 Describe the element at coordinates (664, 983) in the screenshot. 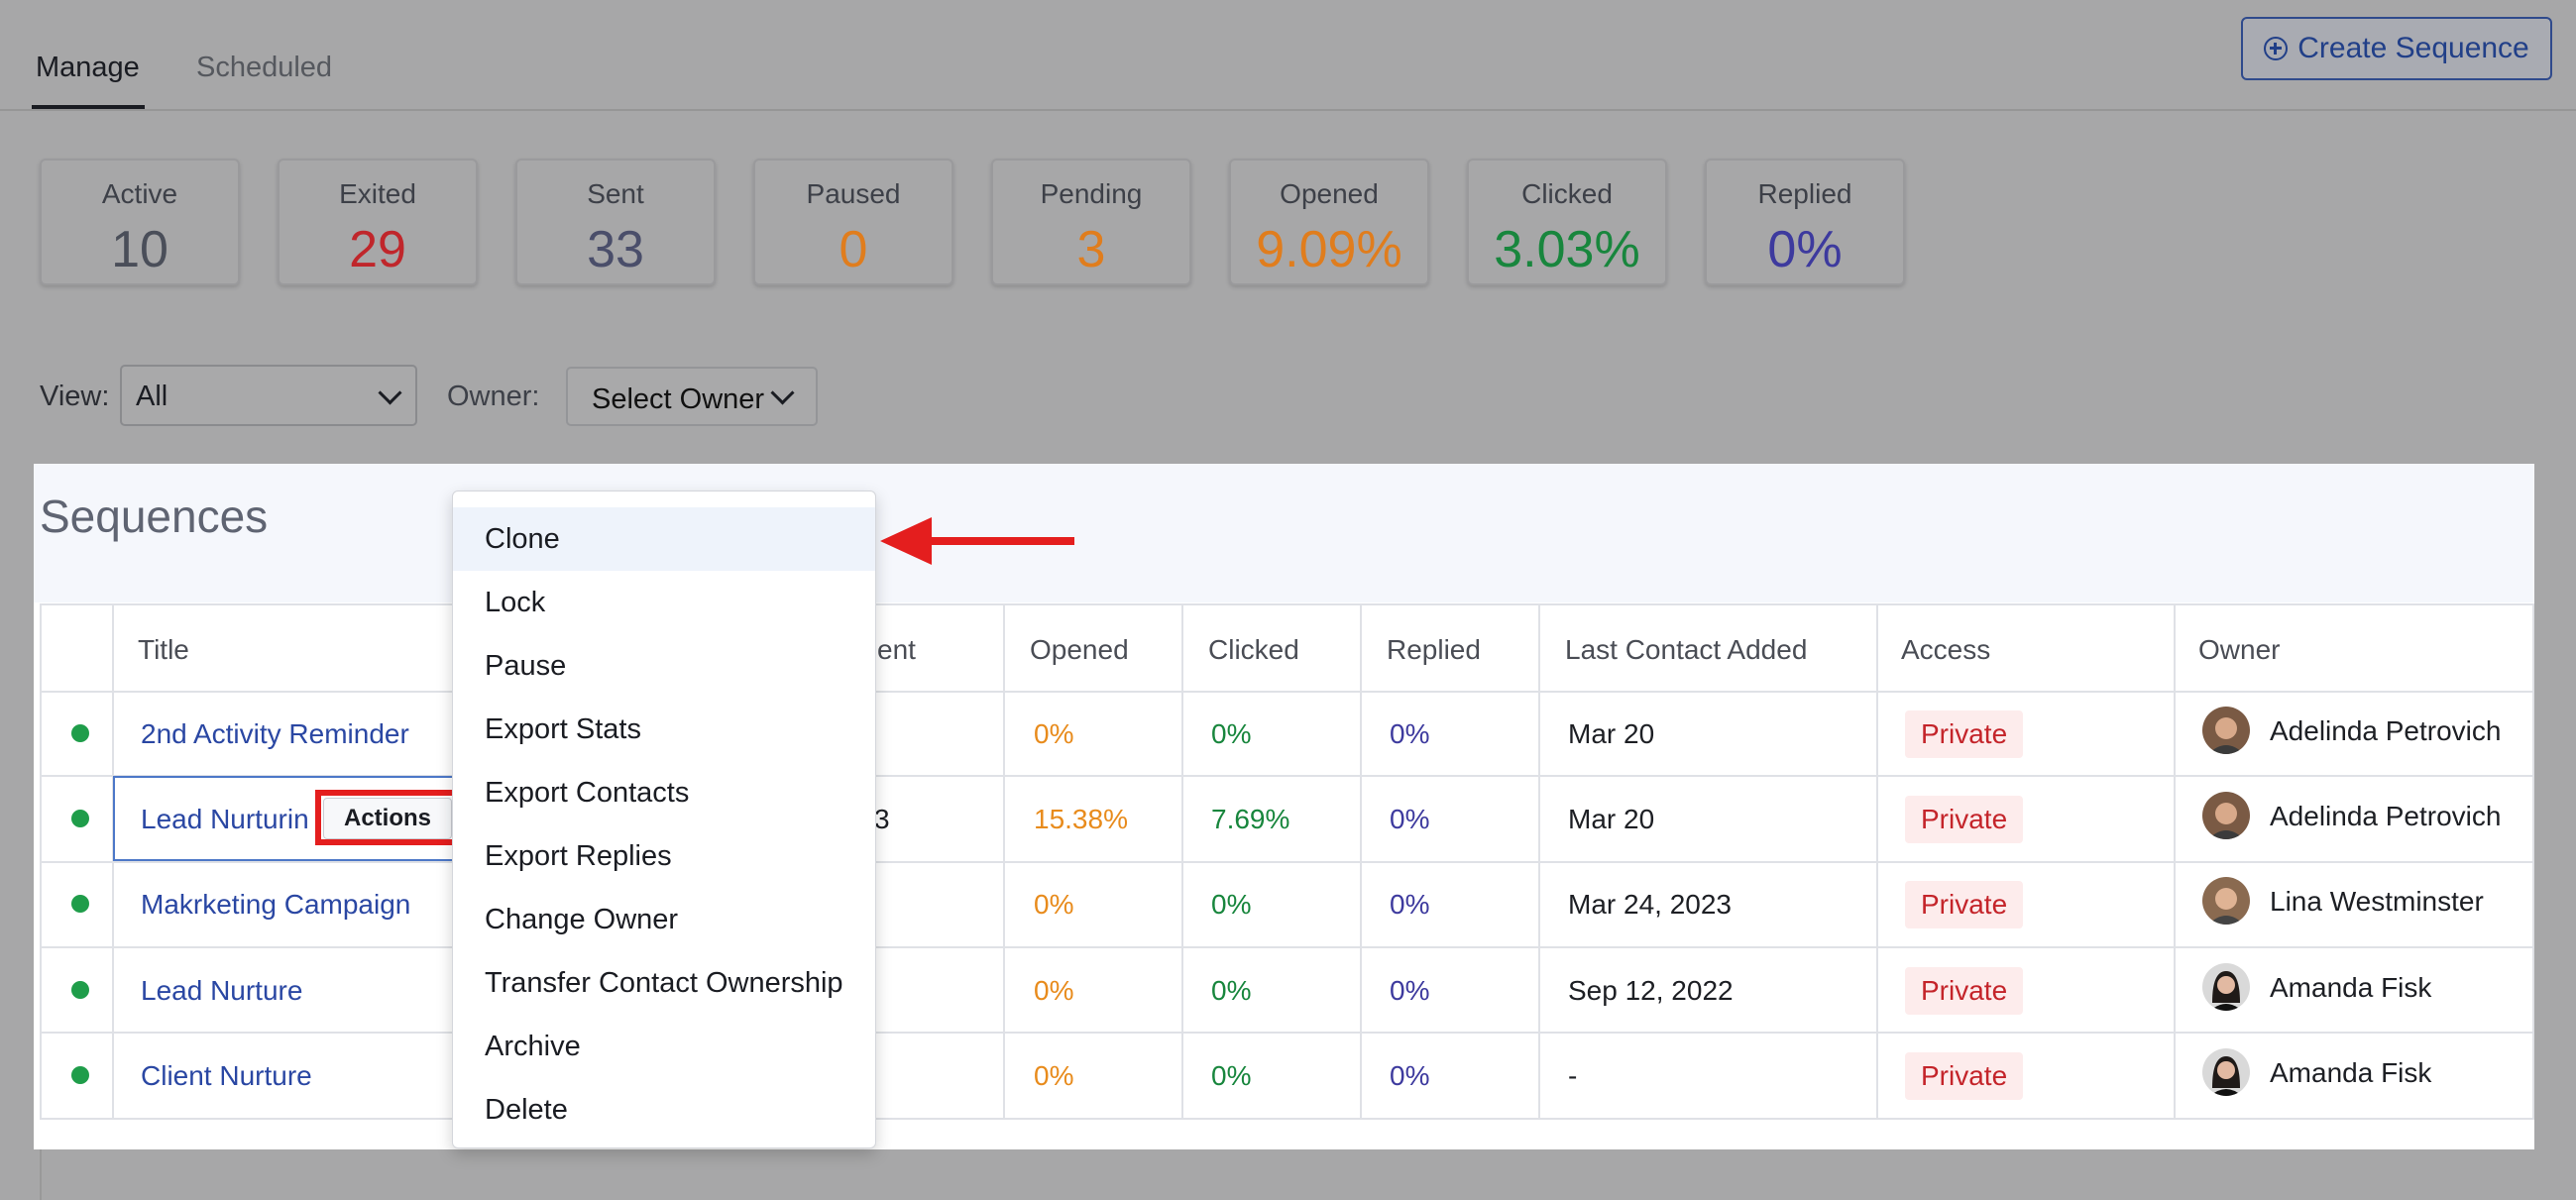

I see `menu-item-transfer-contact-ownership: Transfer Contact Ownership` at that location.